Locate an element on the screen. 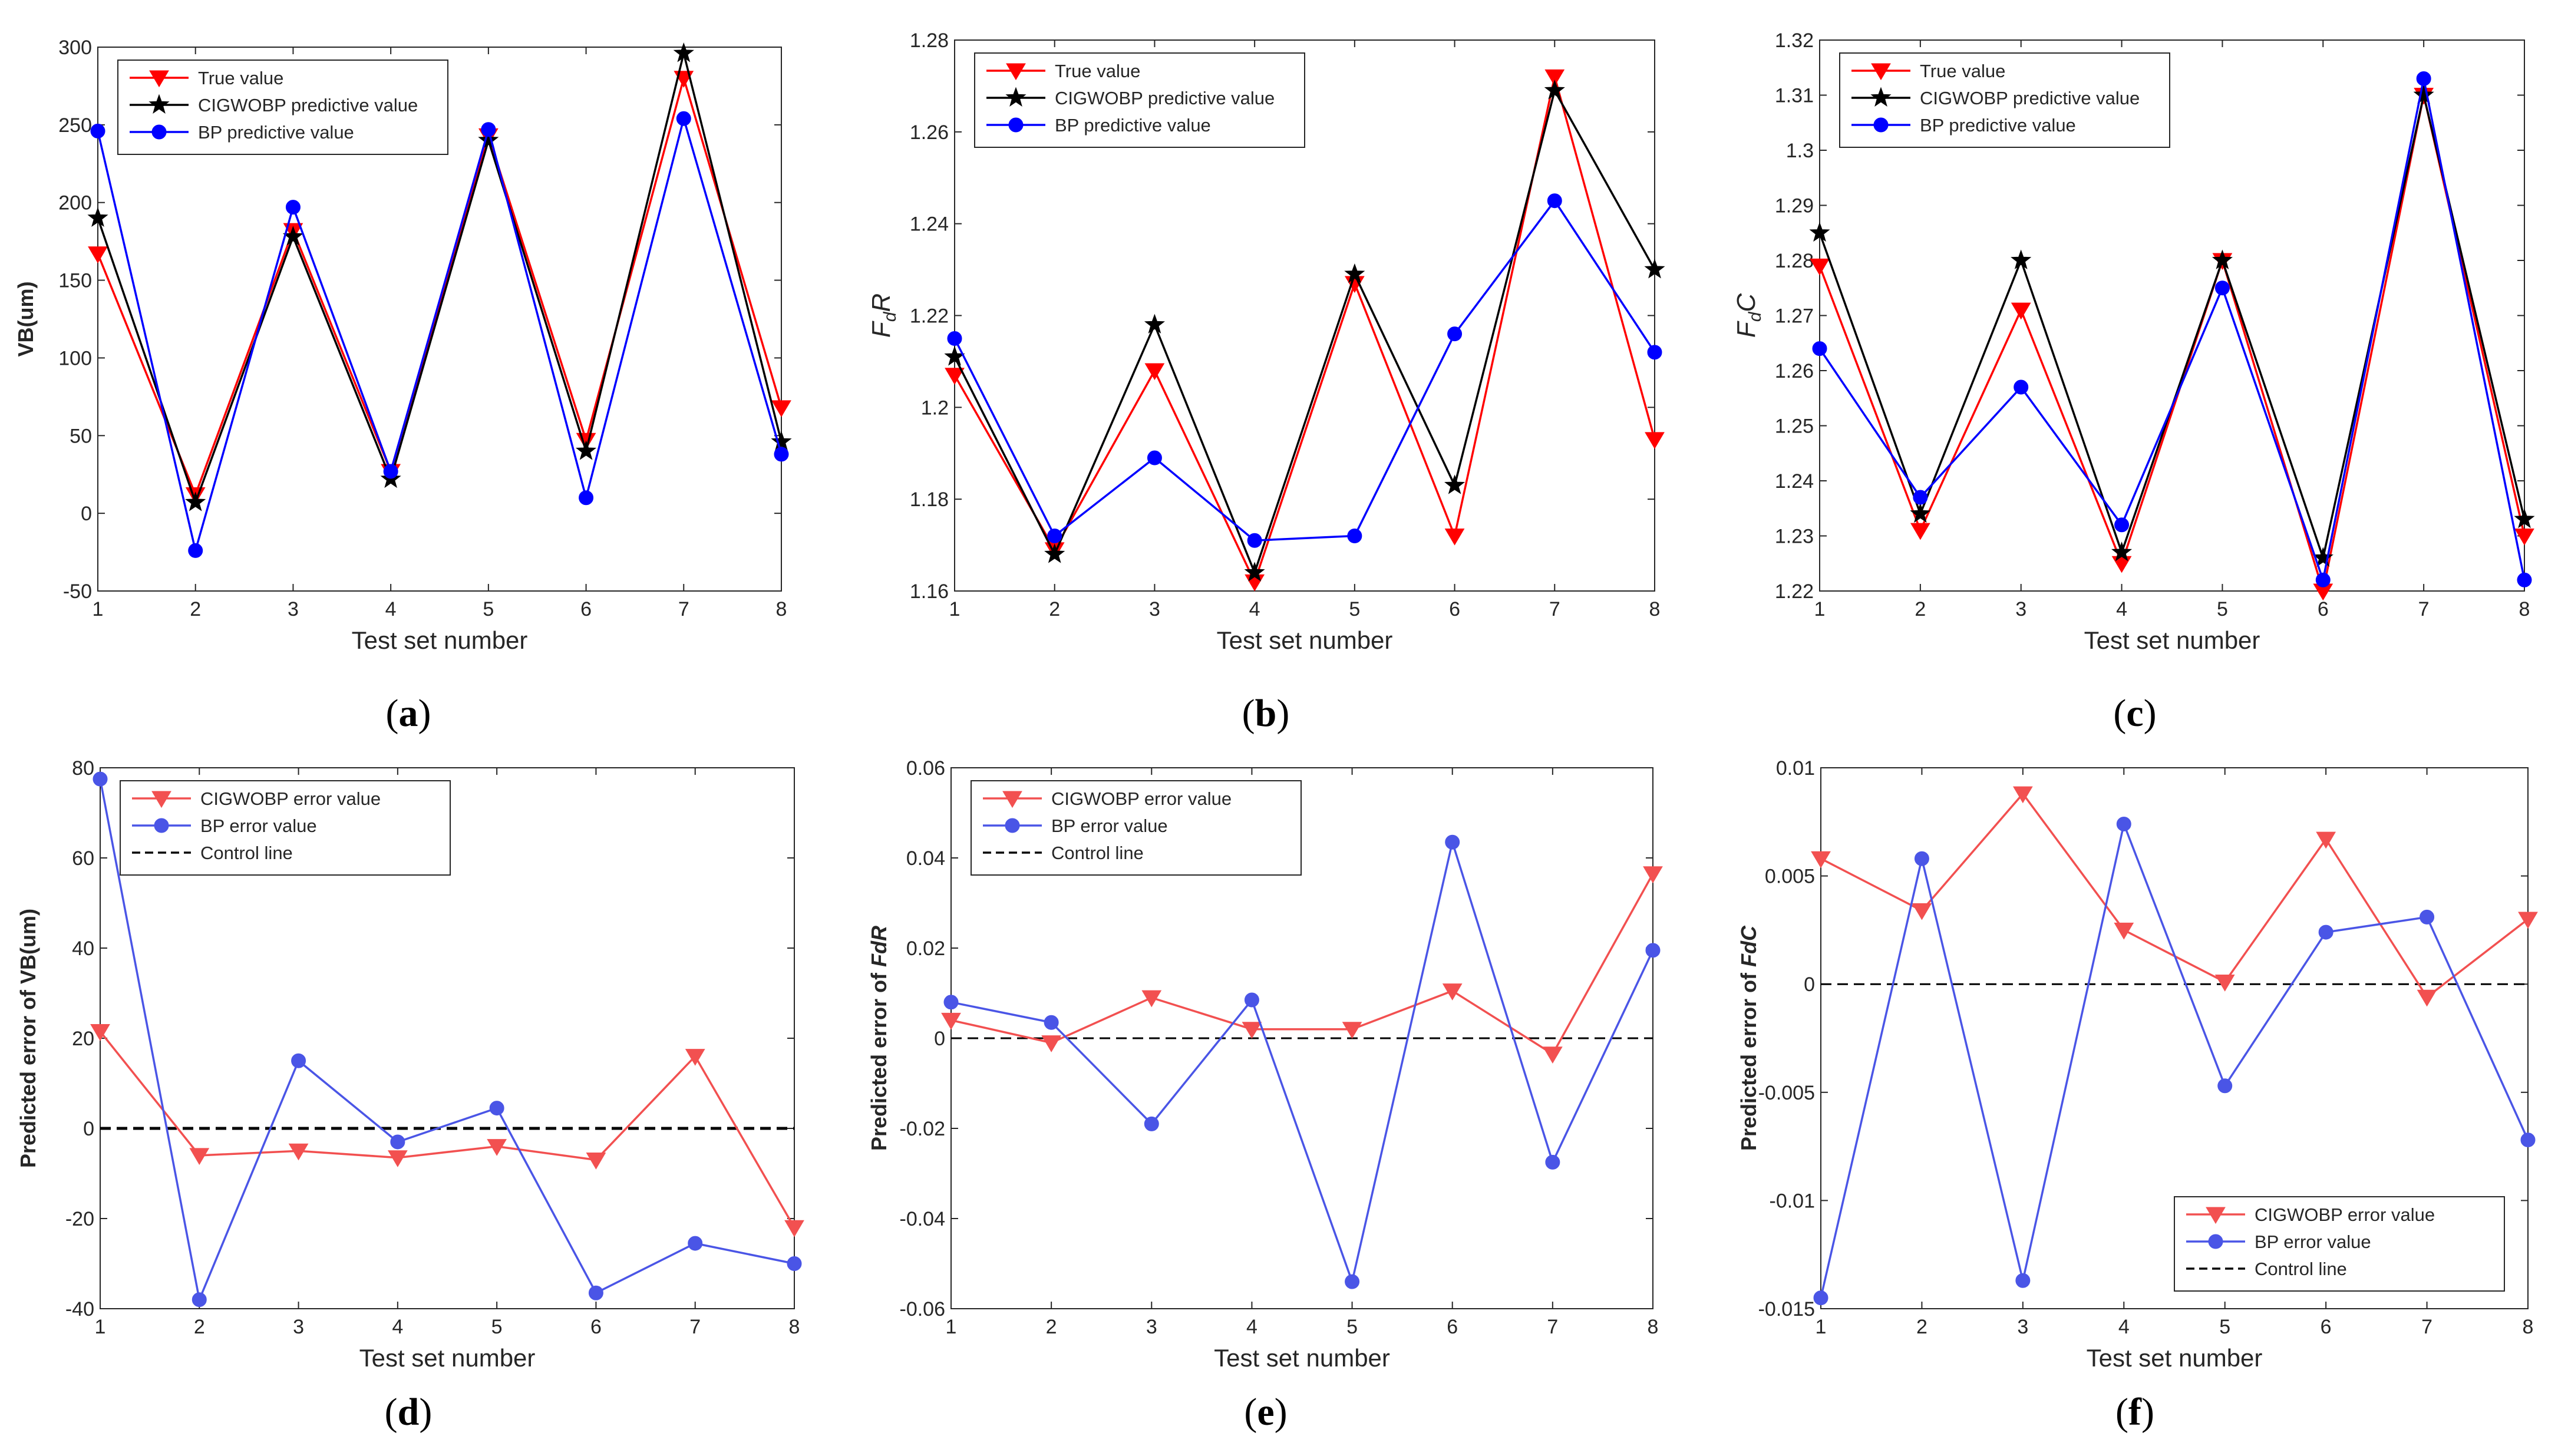 The height and width of the screenshot is (1456, 2558). panel-caption-a: (a) is located at coordinates (409, 713).